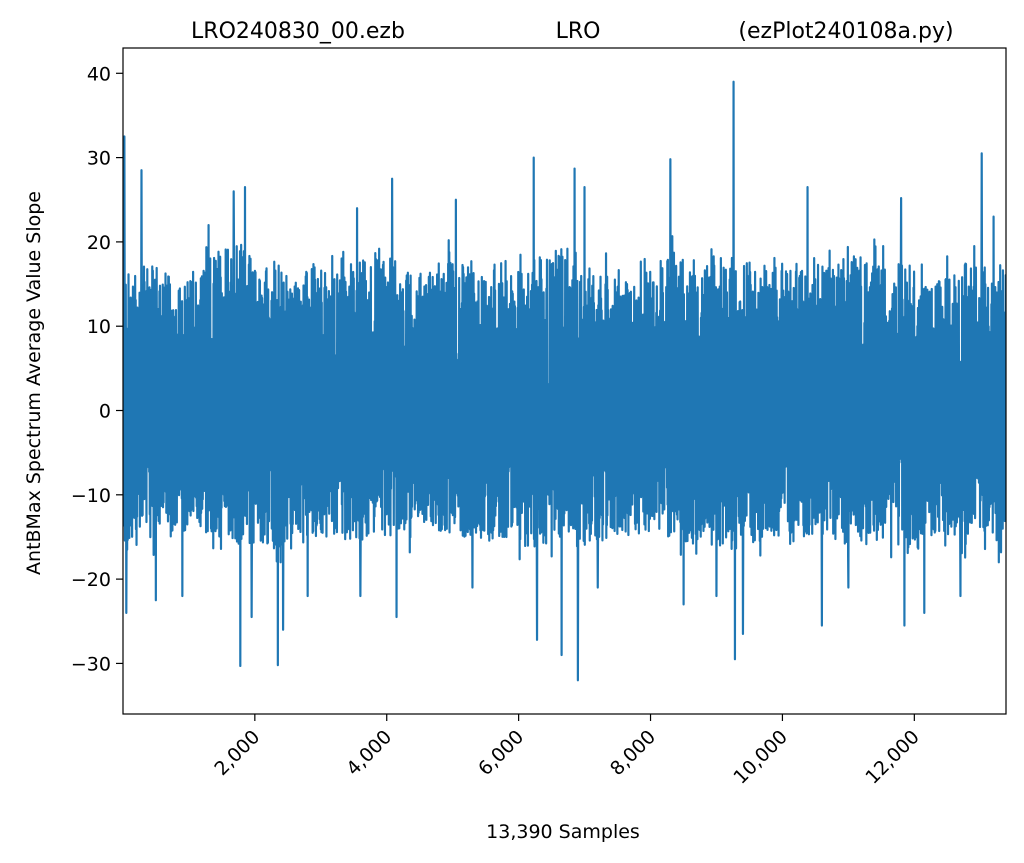  What do you see at coordinates (99, 159) in the screenshot?
I see `y-tick-label: 30` at bounding box center [99, 159].